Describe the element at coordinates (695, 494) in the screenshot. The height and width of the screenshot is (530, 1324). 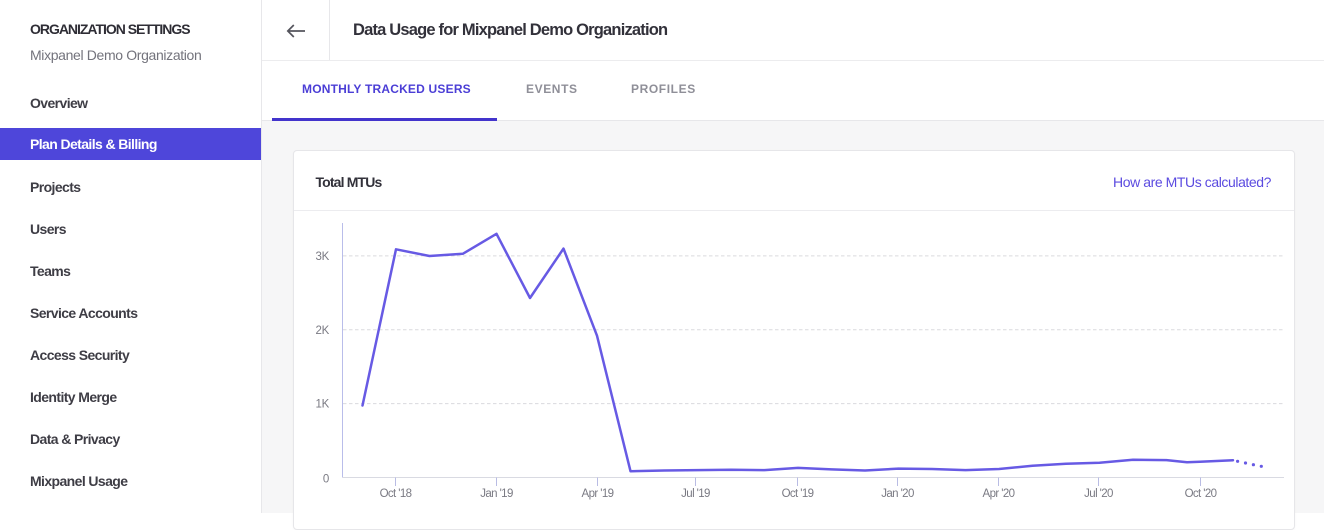
I see `svg-text: Jul '19` at that location.